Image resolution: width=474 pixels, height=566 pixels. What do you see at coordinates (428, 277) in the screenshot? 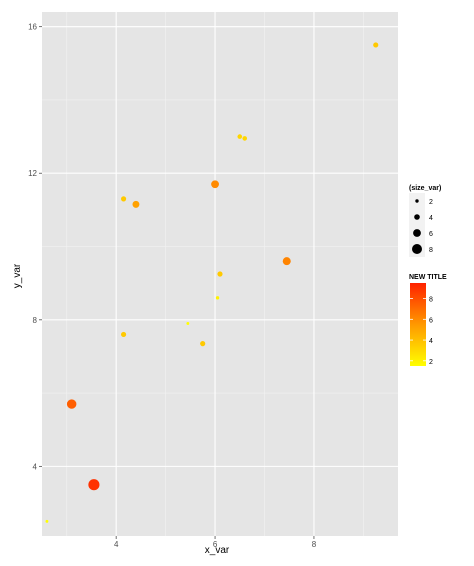
I see `color-legend-title: NEW TITLE` at bounding box center [428, 277].